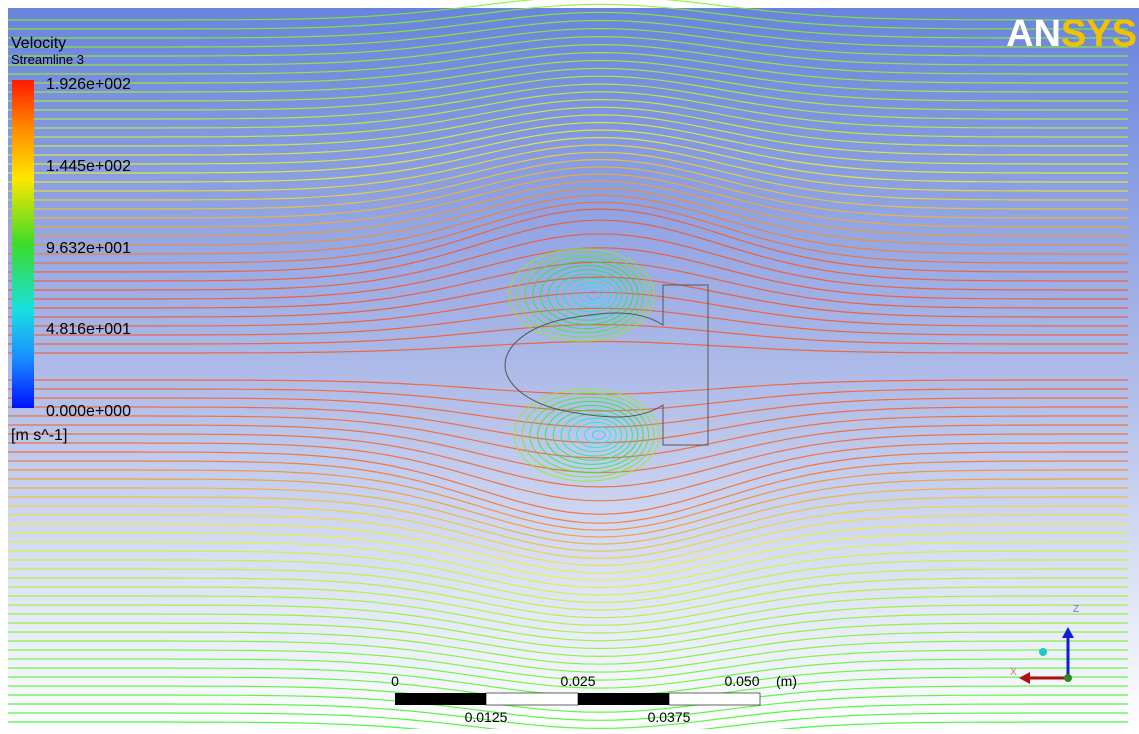 The width and height of the screenshot is (1139, 734). I want to click on logo-left: AN, so click(1033, 34).